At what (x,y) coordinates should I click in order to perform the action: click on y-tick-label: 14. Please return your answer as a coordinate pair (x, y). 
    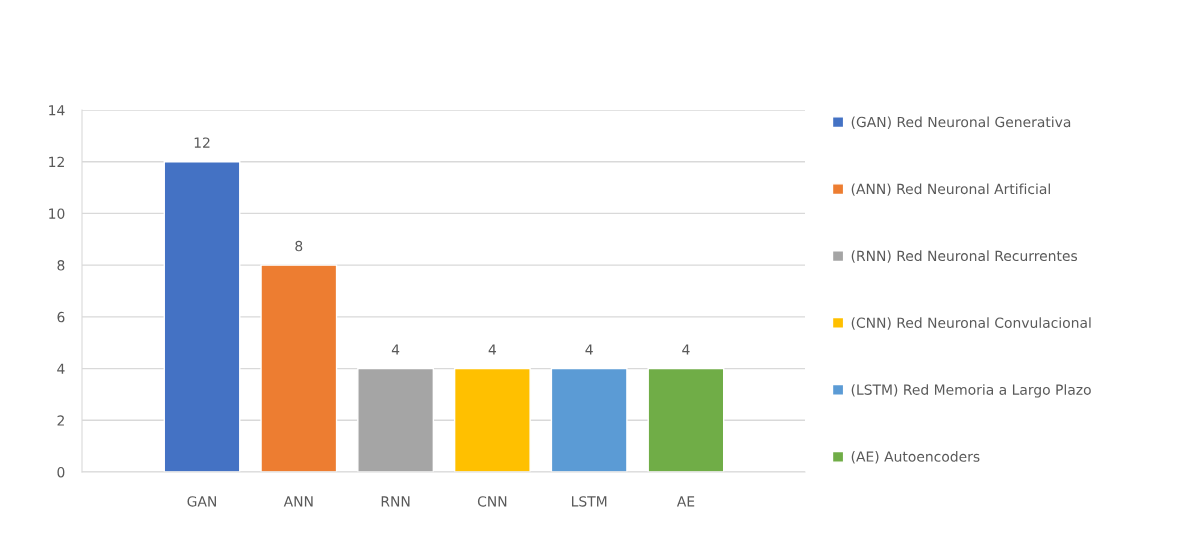
    Looking at the image, I should click on (57, 110).